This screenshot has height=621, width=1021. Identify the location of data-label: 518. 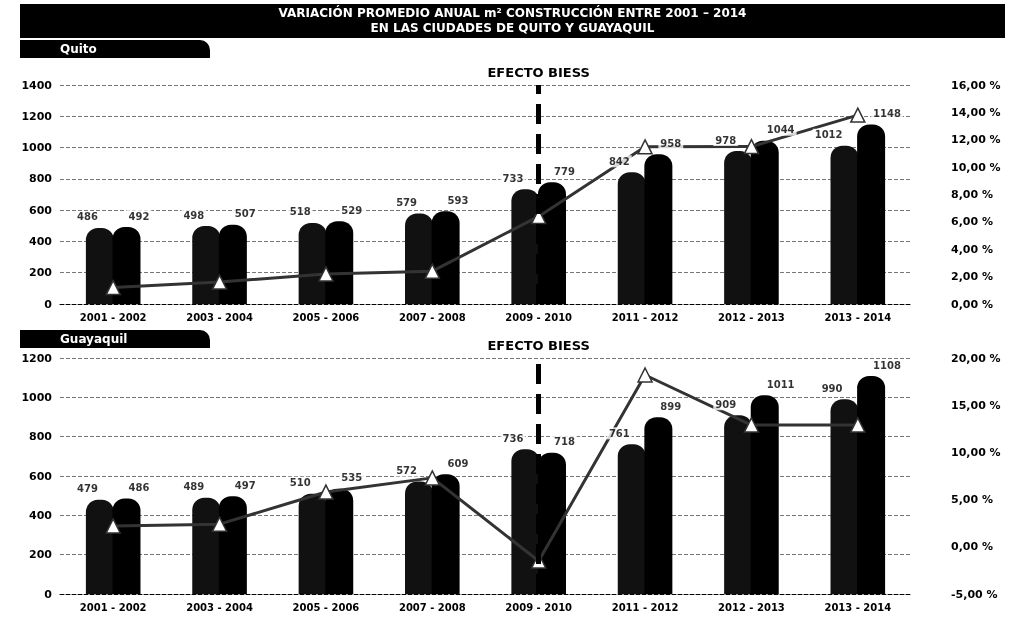
(300, 212).